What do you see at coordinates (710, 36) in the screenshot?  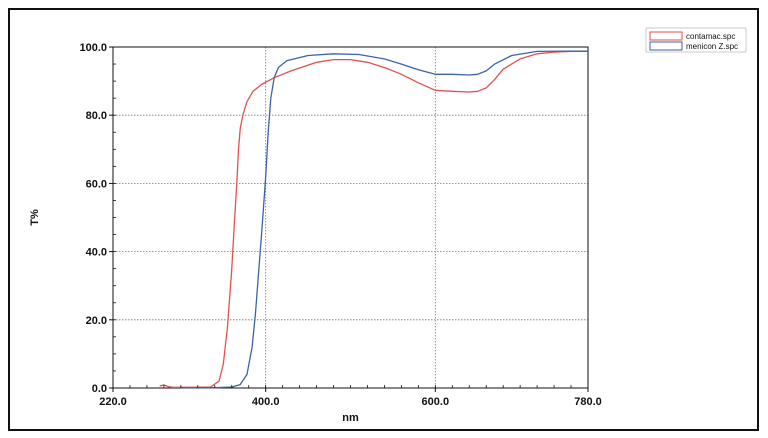 I see `legend-label: contamac.spc` at bounding box center [710, 36].